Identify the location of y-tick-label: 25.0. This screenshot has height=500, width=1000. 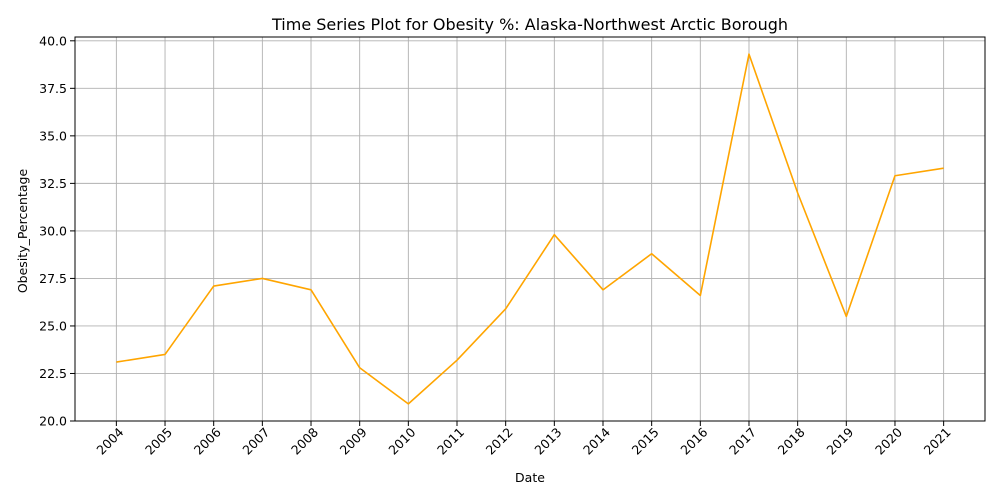
(53, 325).